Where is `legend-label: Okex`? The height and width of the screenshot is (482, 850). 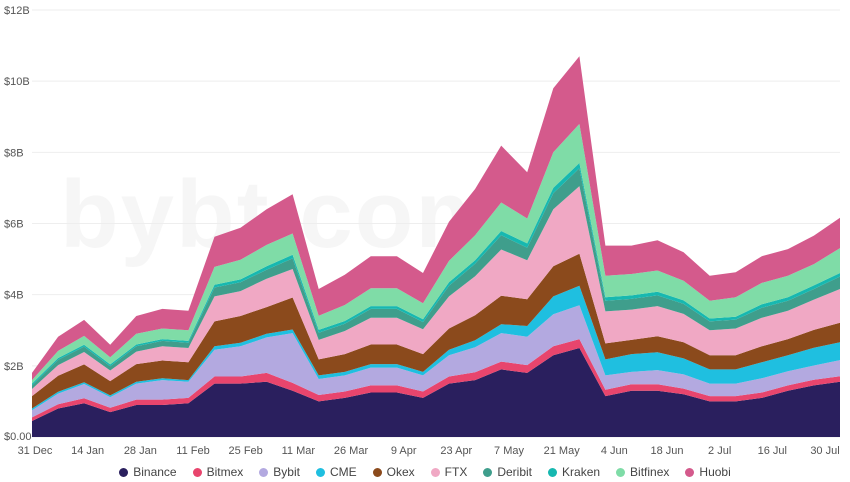
legend-label: Okex is located at coordinates (400, 472).